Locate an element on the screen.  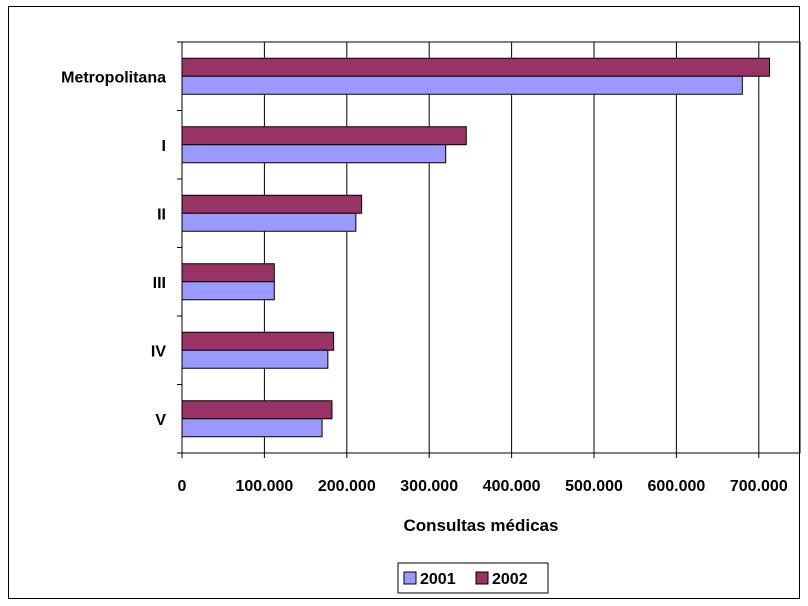
category-label: V is located at coordinates (160, 420).